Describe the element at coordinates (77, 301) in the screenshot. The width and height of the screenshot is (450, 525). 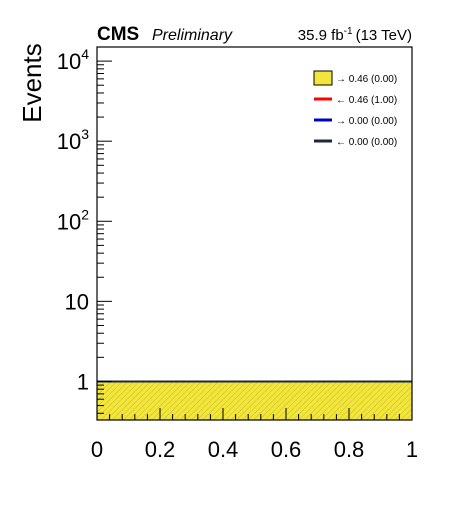
I see `y-tick-label-1: 10` at that location.